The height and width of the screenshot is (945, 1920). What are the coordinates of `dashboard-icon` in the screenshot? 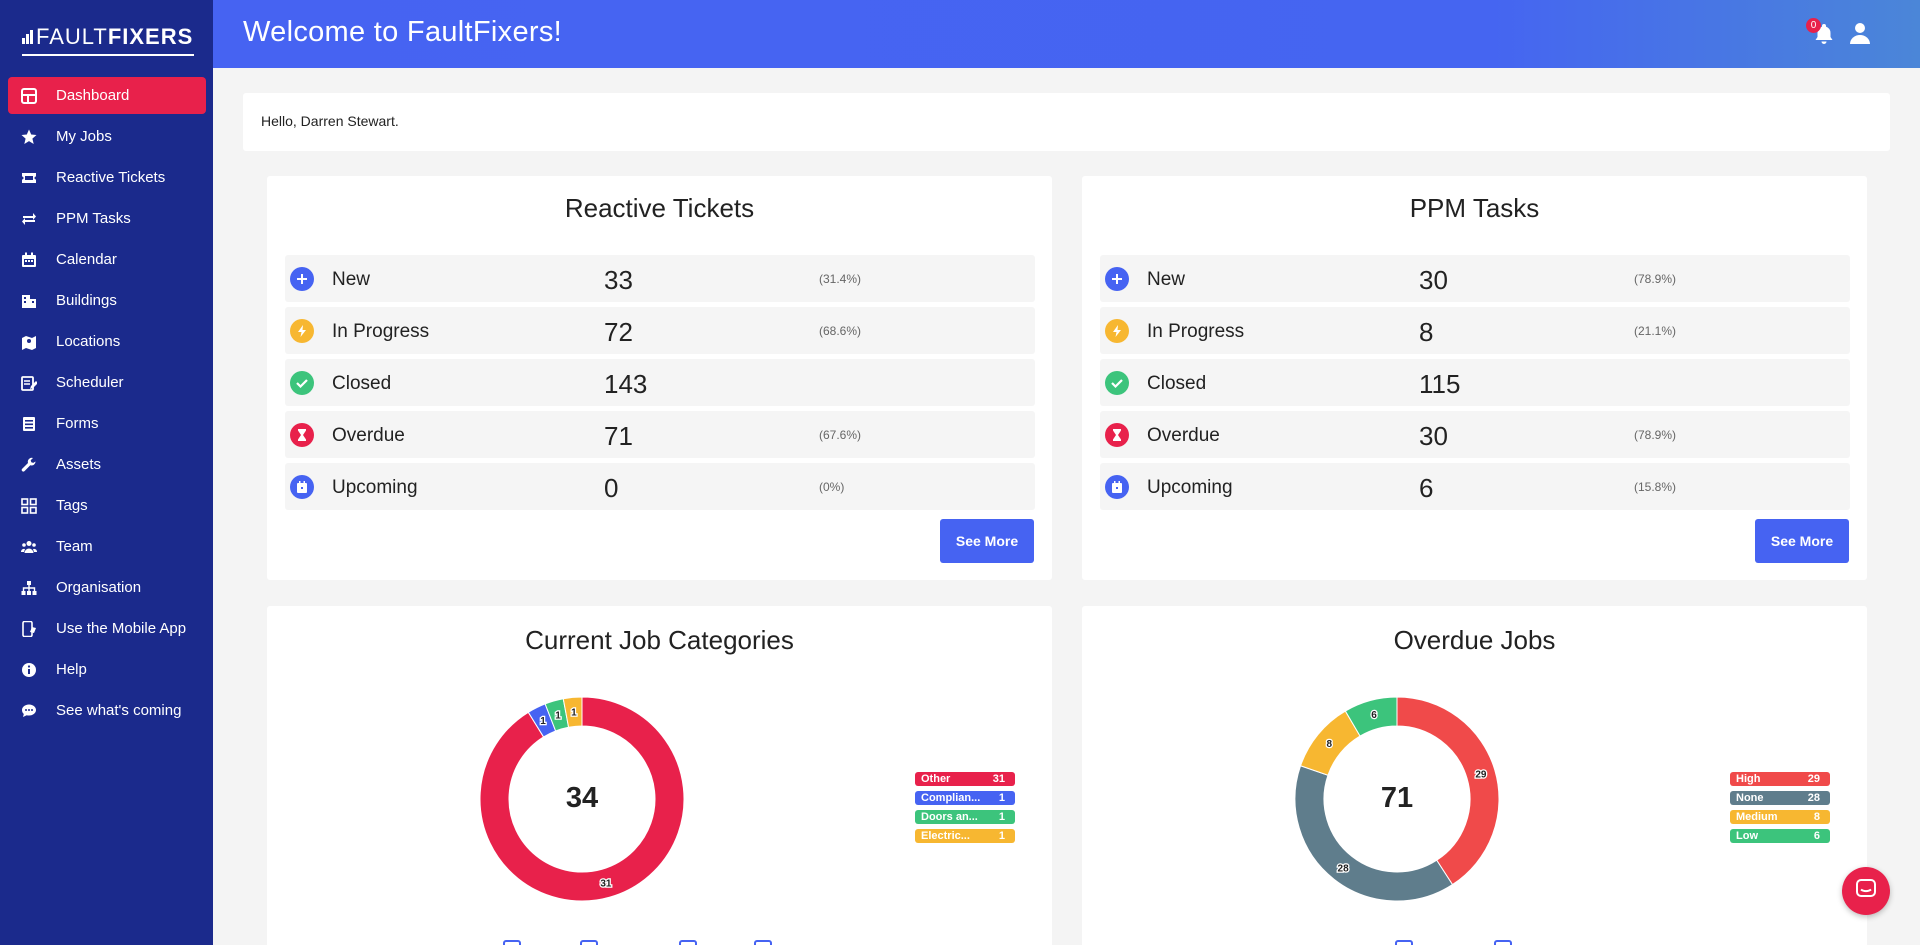 It's located at (29, 96).